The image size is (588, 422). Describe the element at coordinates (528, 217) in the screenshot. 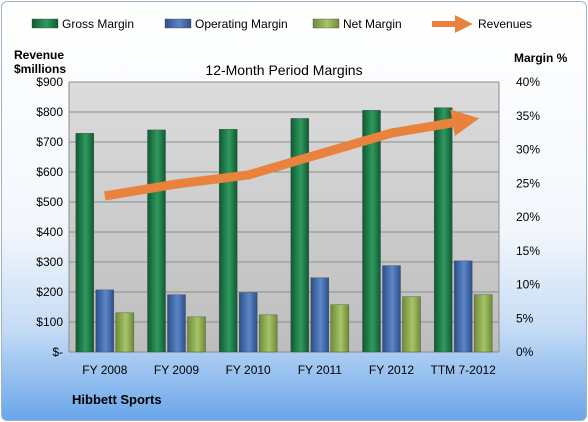

I see `right-tick-label: 20%` at that location.